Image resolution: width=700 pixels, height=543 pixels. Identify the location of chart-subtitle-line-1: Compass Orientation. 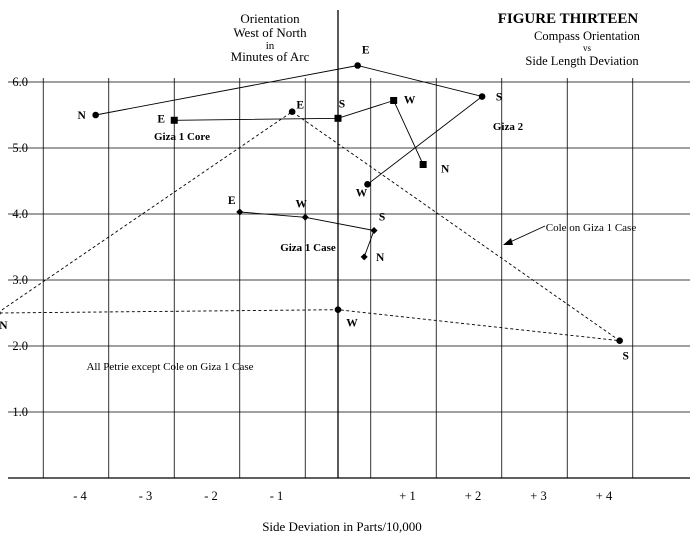
(587, 36).